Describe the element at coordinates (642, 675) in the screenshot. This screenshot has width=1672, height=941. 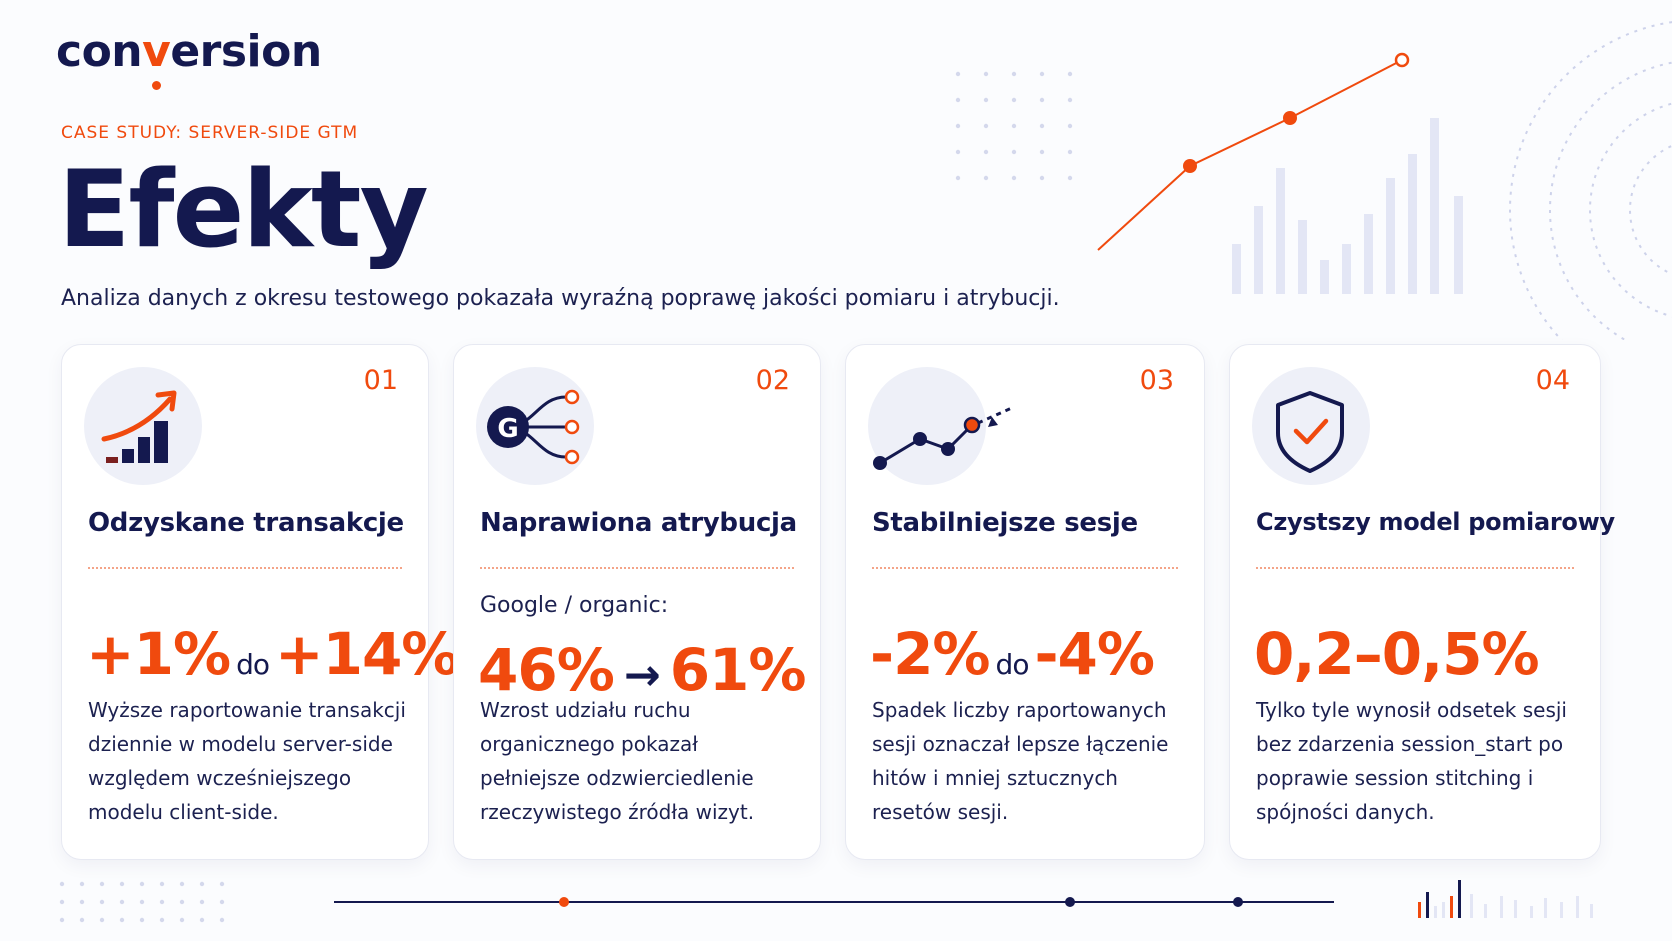
I see `arrow-right-icon: →` at that location.